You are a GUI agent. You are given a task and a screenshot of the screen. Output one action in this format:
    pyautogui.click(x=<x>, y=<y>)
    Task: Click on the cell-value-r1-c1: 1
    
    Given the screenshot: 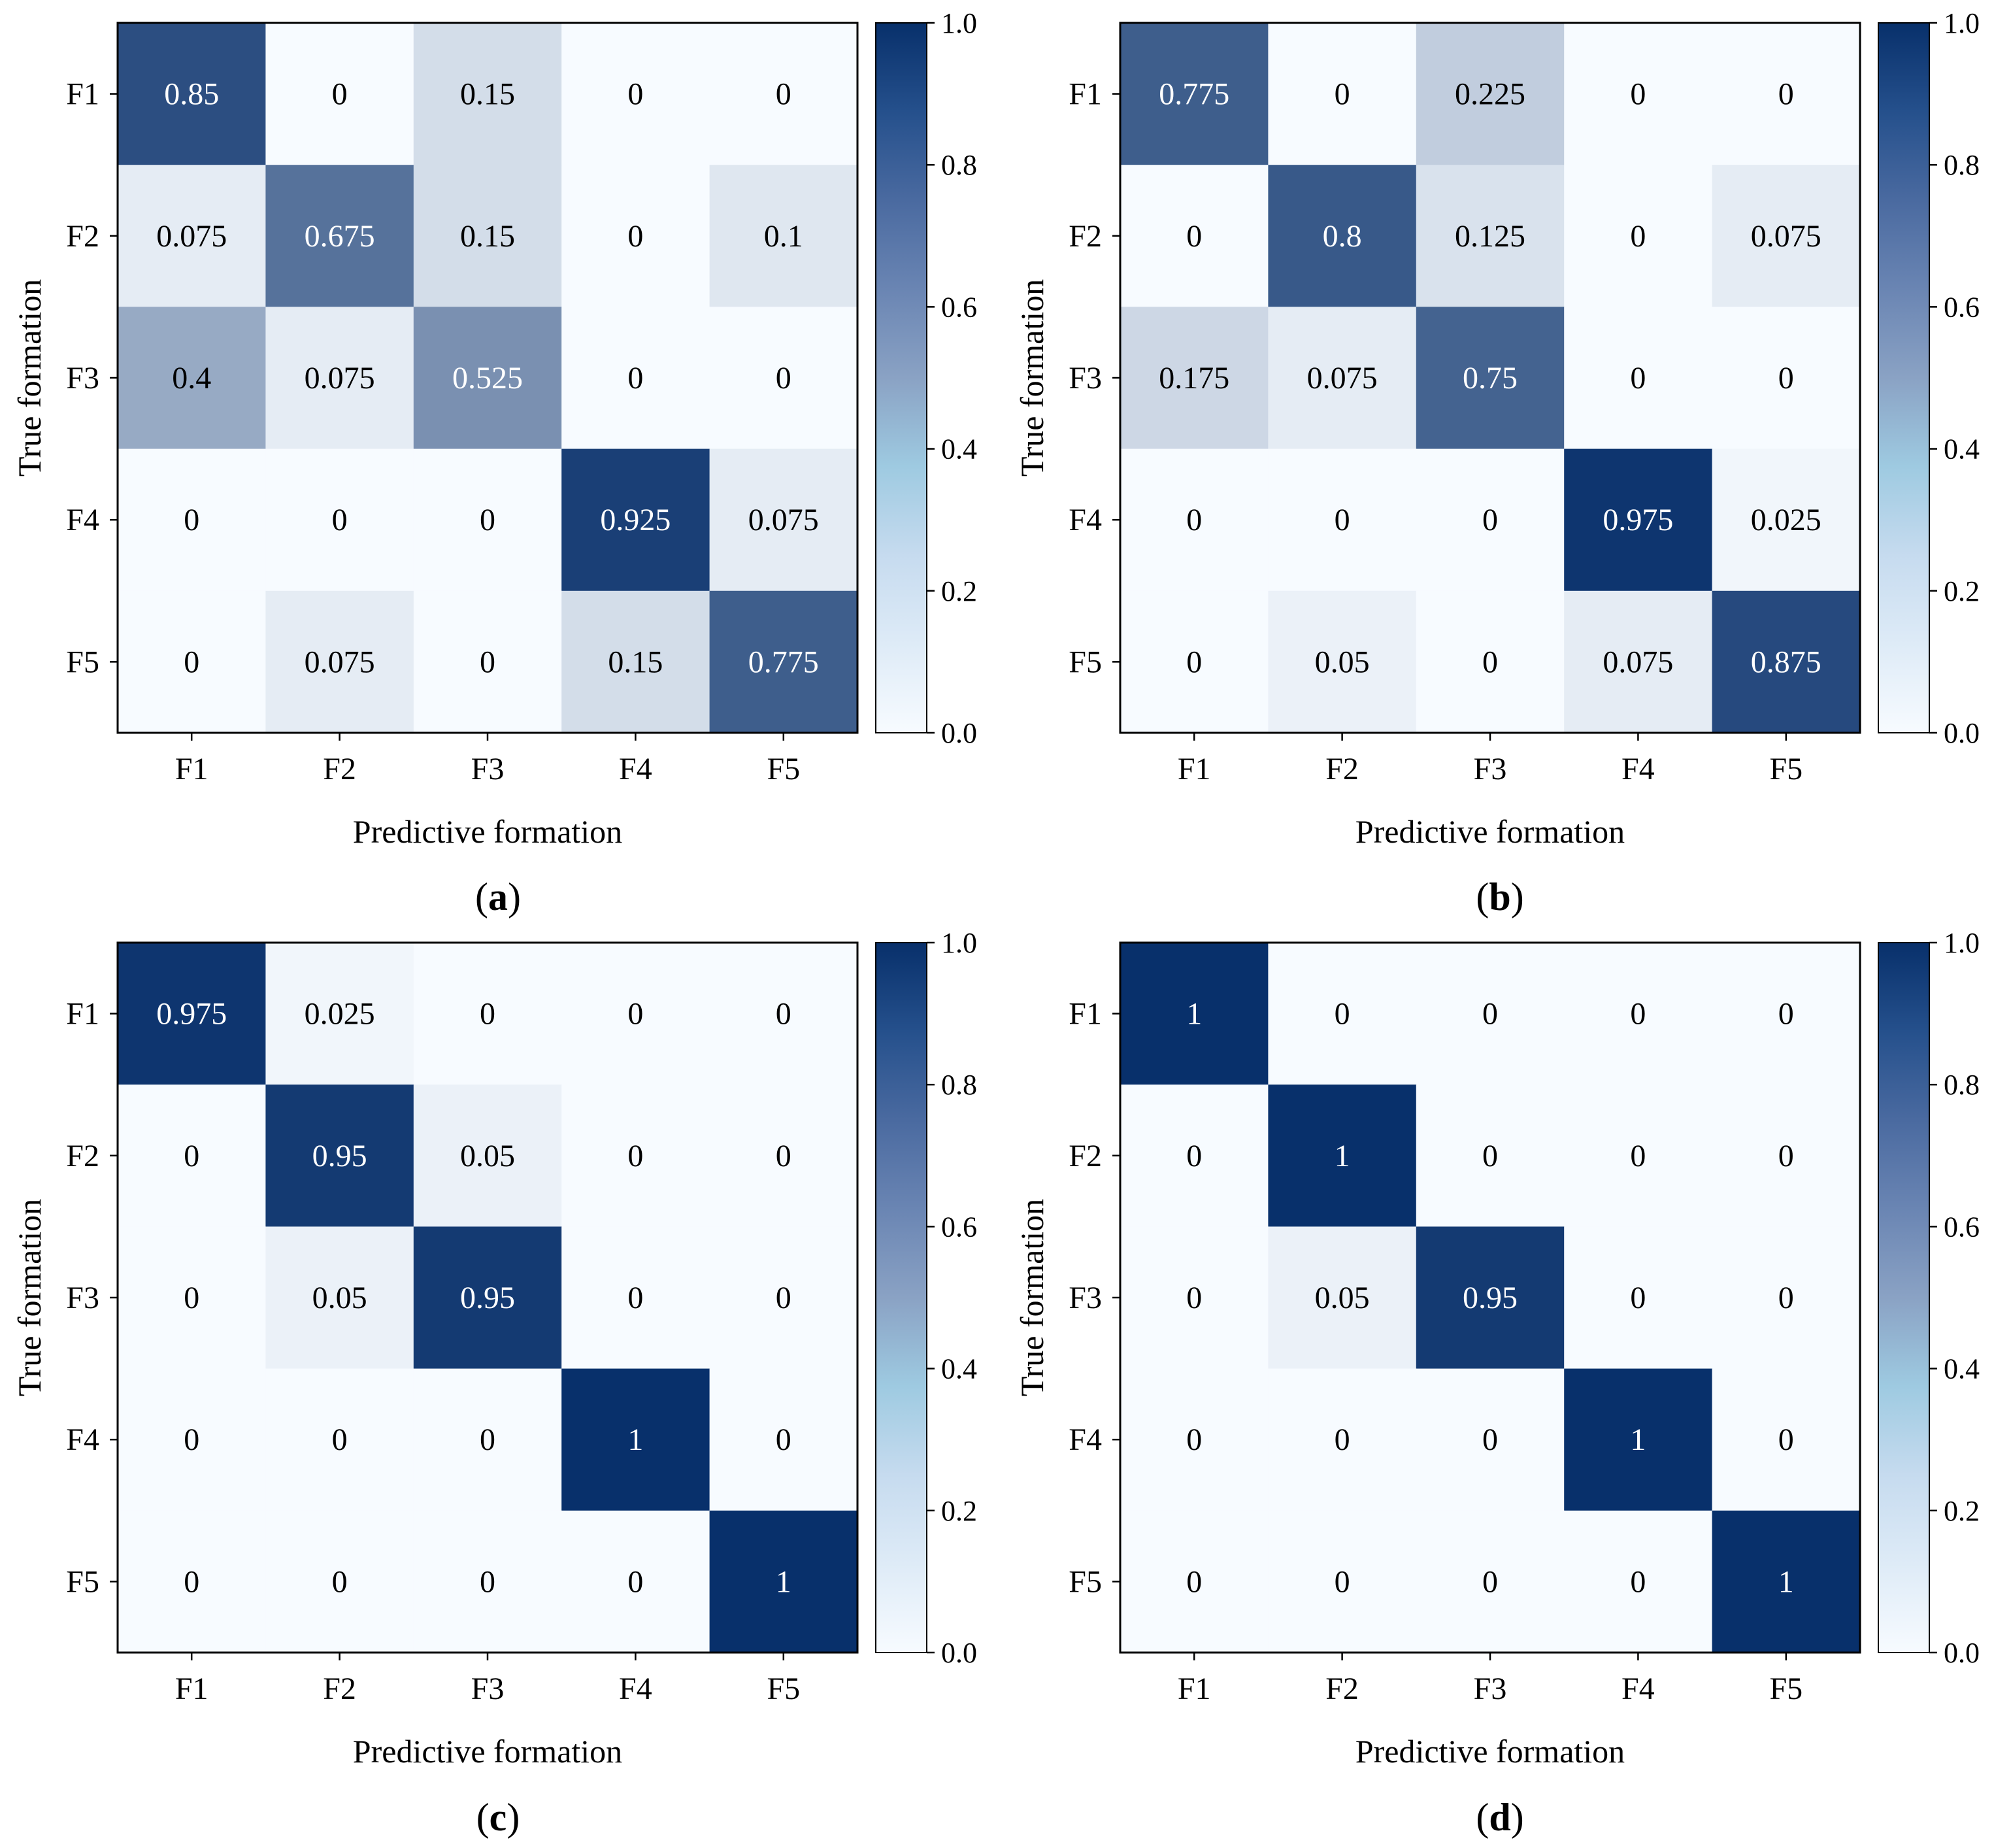 What is the action you would take?
    pyautogui.click(x=1194, y=1014)
    